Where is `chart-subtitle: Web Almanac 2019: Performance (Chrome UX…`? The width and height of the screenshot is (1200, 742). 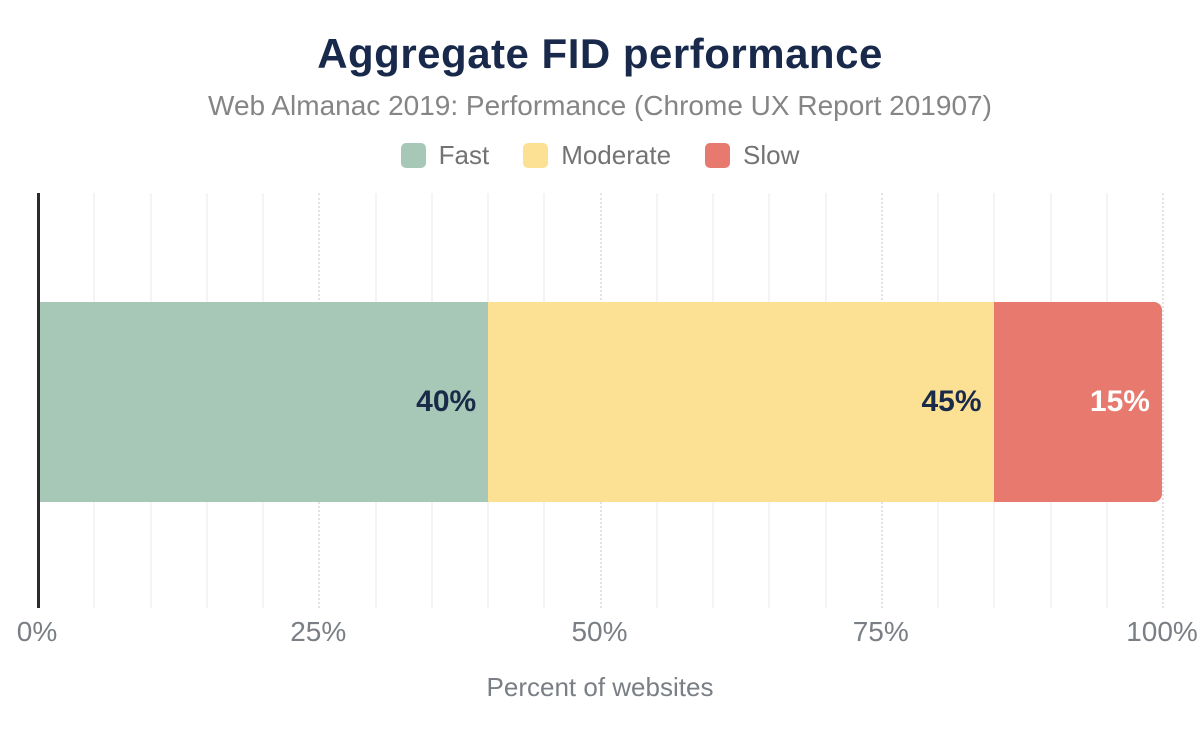 chart-subtitle: Web Almanac 2019: Performance (Chrome UX… is located at coordinates (600, 105).